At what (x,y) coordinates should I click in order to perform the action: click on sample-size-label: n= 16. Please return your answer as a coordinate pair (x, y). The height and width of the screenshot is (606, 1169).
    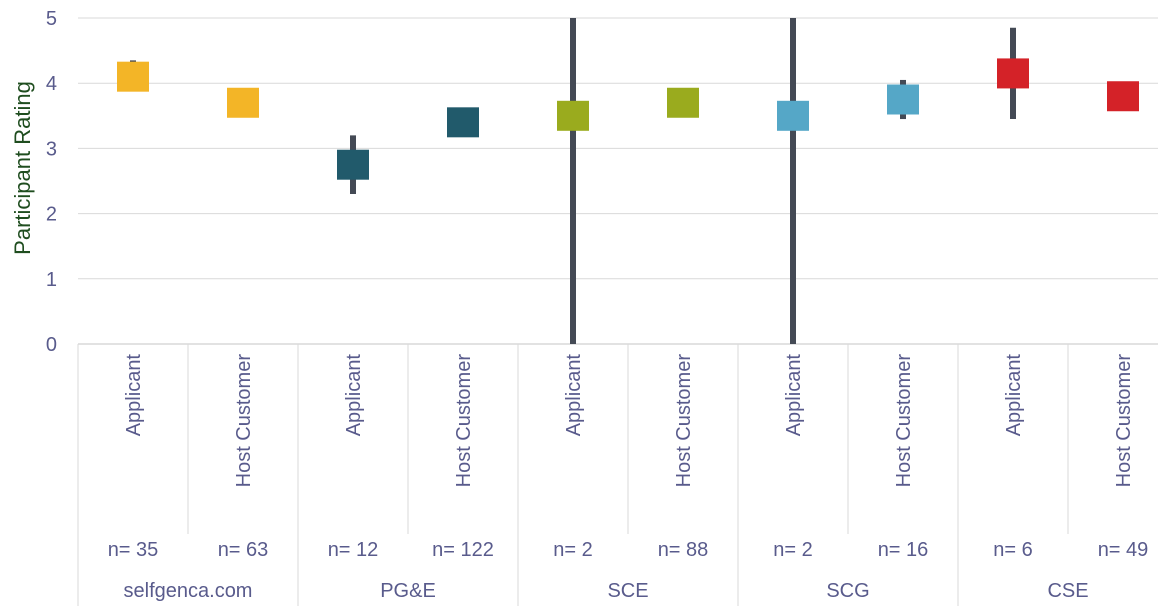
    Looking at the image, I should click on (903, 550).